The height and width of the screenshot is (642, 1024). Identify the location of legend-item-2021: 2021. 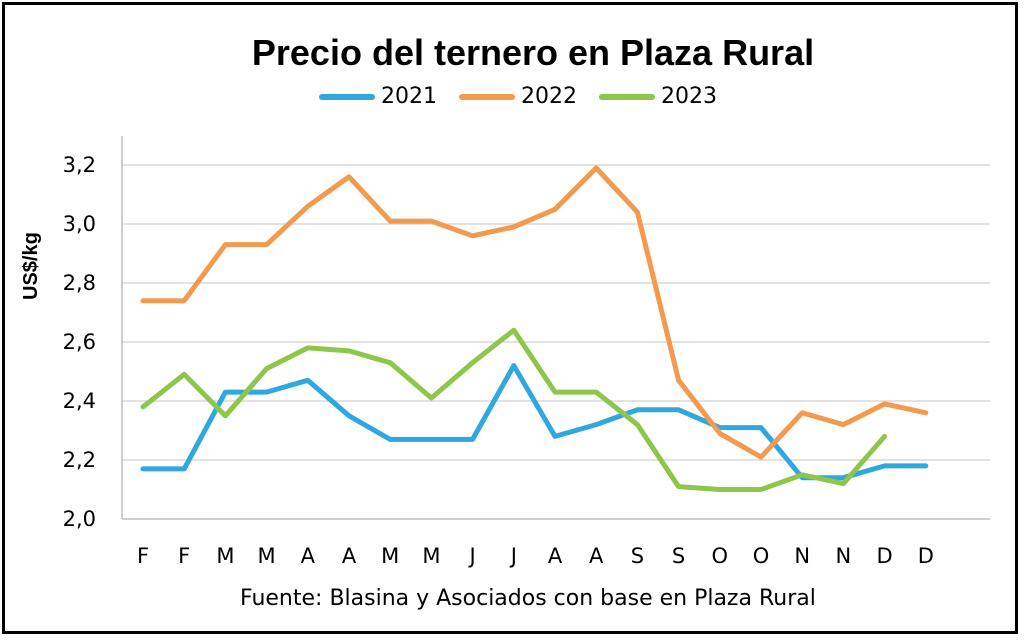
(378, 96).